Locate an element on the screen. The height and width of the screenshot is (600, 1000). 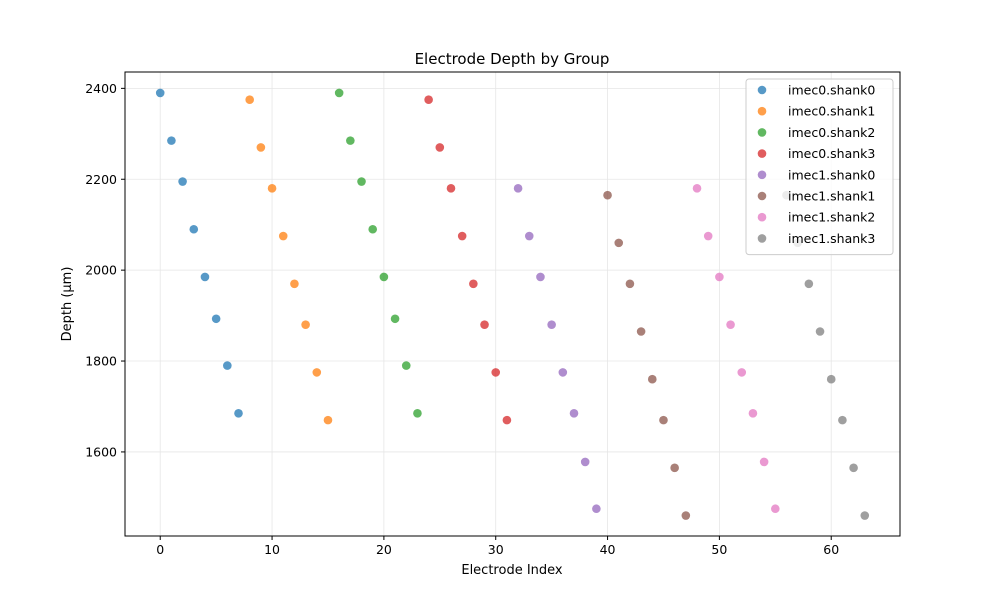
x-tick-label: 10 is located at coordinates (272, 549).